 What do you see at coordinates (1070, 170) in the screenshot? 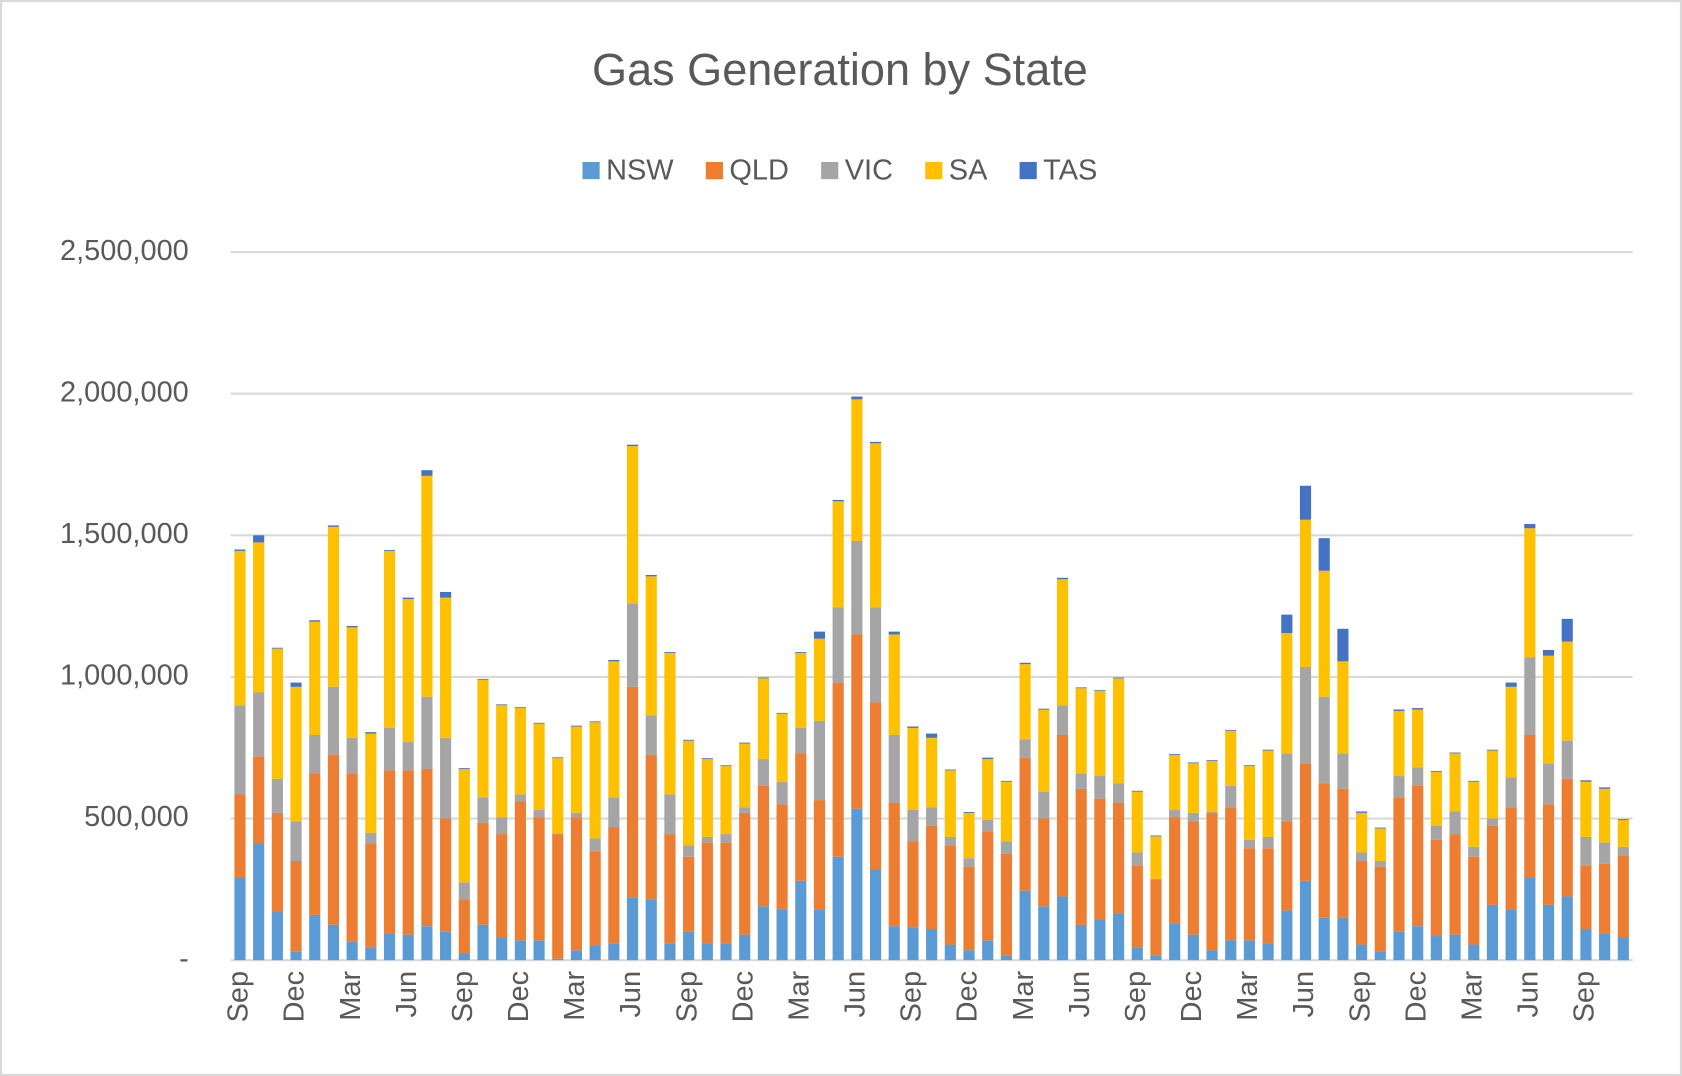
I see `legend-label: TAS` at bounding box center [1070, 170].